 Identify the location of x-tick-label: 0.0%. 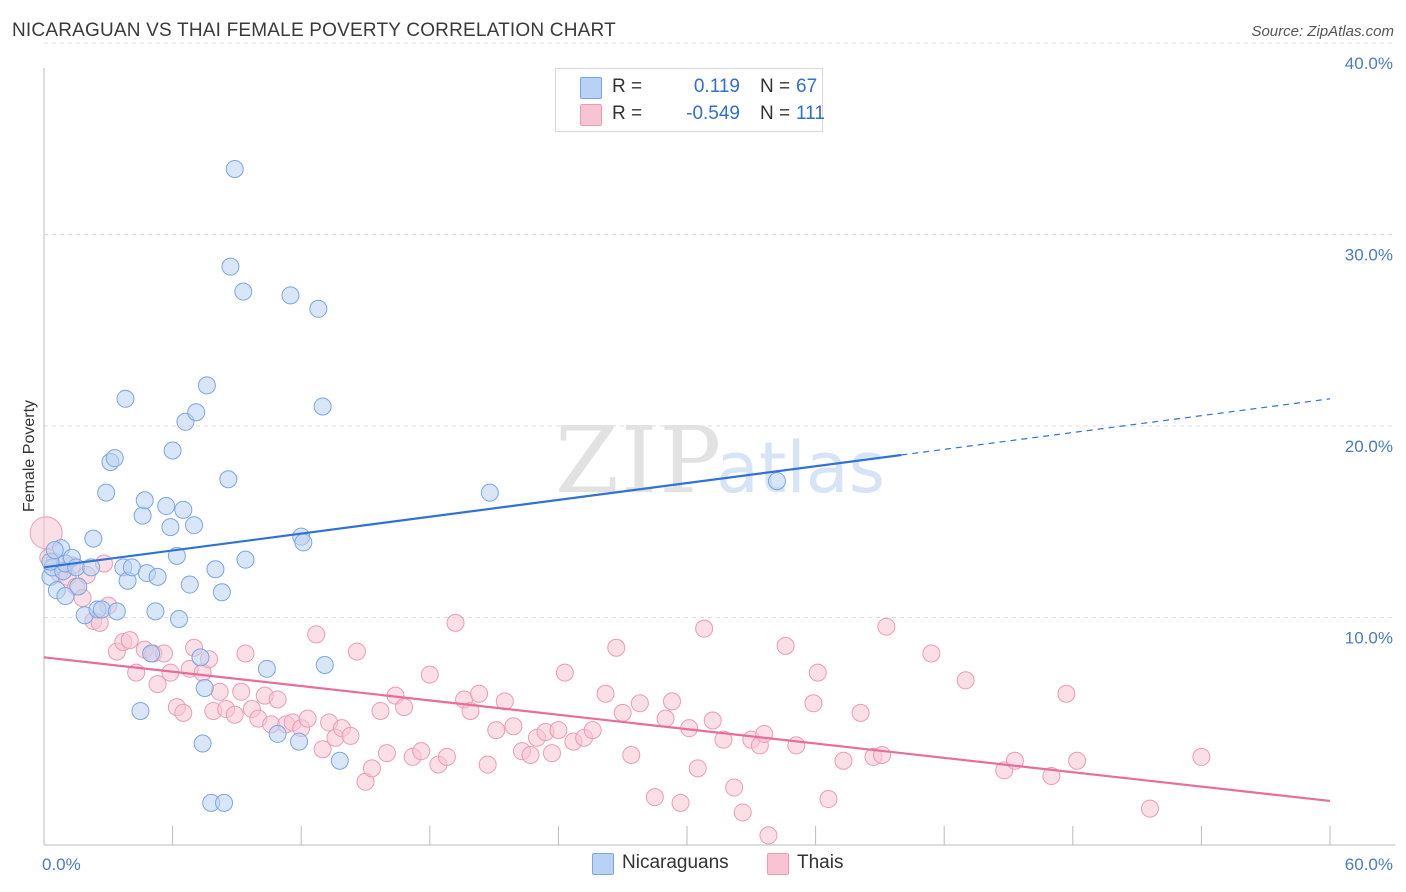
(61, 864).